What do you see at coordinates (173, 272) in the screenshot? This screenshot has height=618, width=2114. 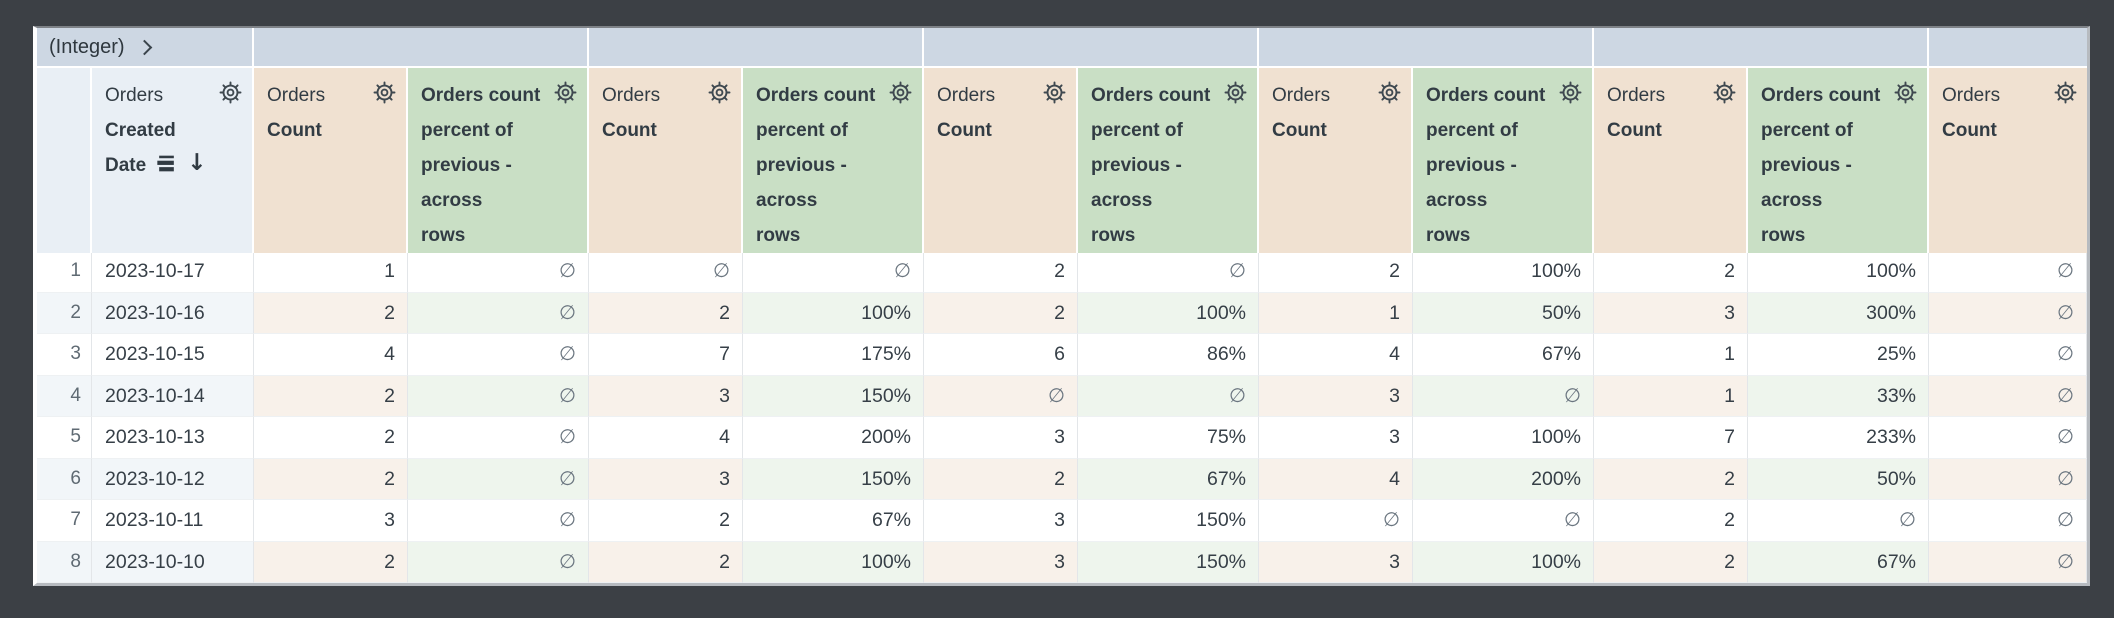 I see `cell-date: 2023-10-17` at bounding box center [173, 272].